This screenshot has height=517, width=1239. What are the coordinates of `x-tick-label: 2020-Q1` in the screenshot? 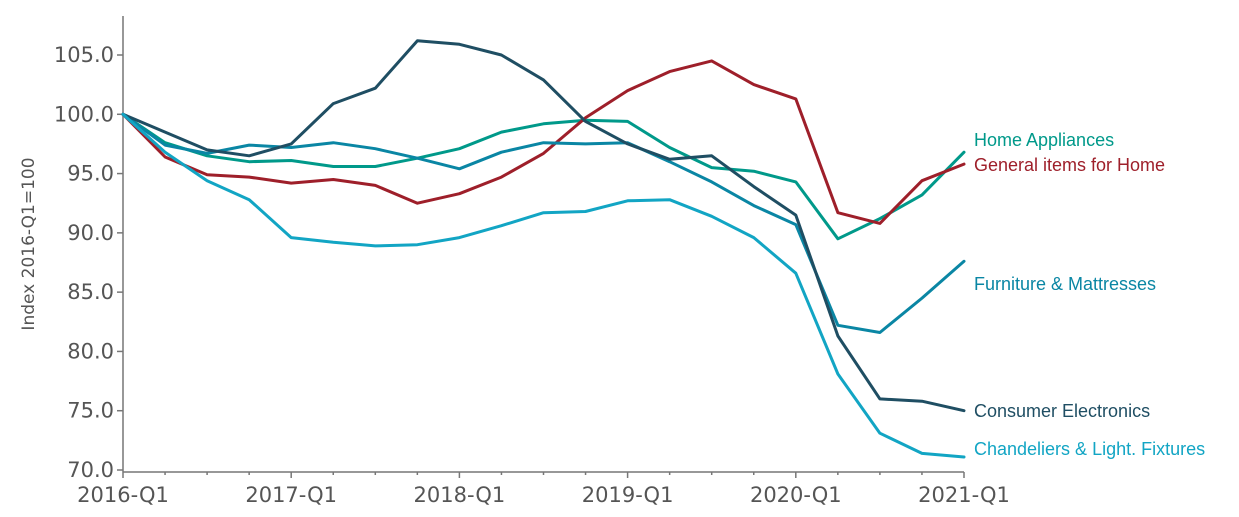 It's located at (796, 495).